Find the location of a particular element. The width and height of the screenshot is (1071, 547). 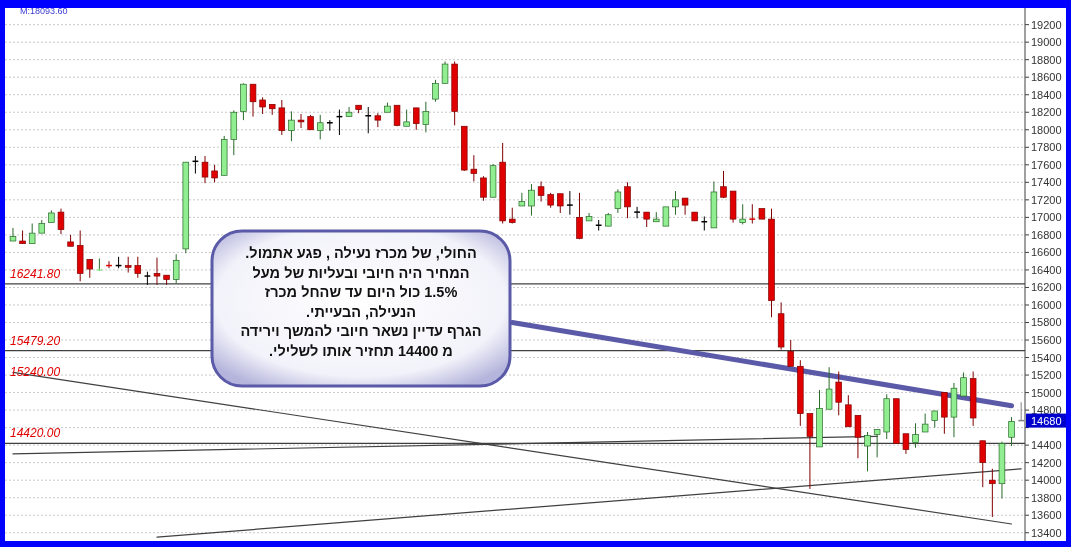

ref-line-label: 16241.80 is located at coordinates (35, 273).